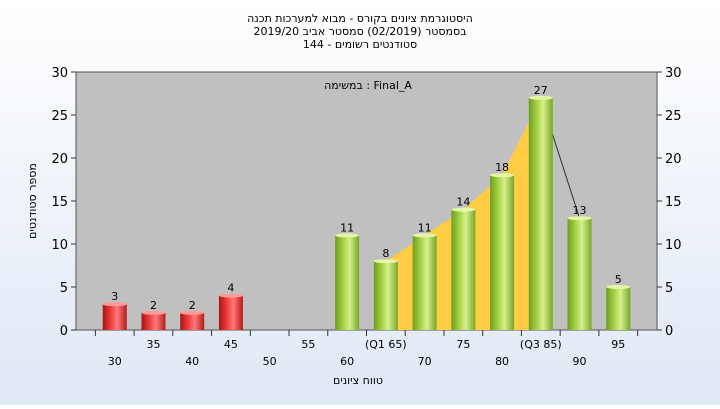 Image resolution: width=720 pixels, height=409 pixels. What do you see at coordinates (673, 73) in the screenshot?
I see `y-tick-label-right: 30` at bounding box center [673, 73].